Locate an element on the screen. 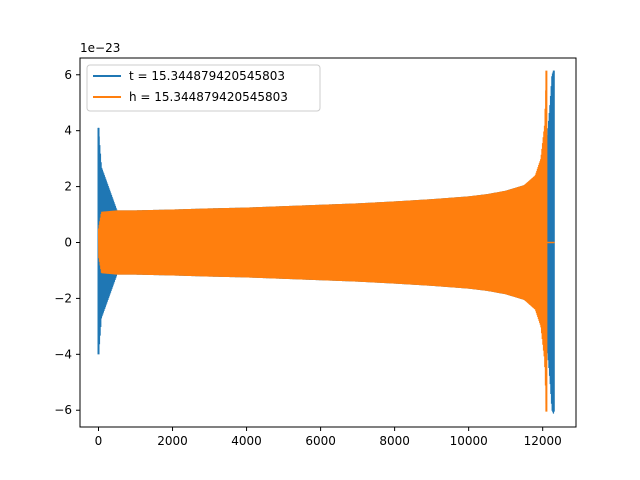 The image size is (640, 480). legend-label-2: h = 15.344879420545803 is located at coordinates (208, 97).